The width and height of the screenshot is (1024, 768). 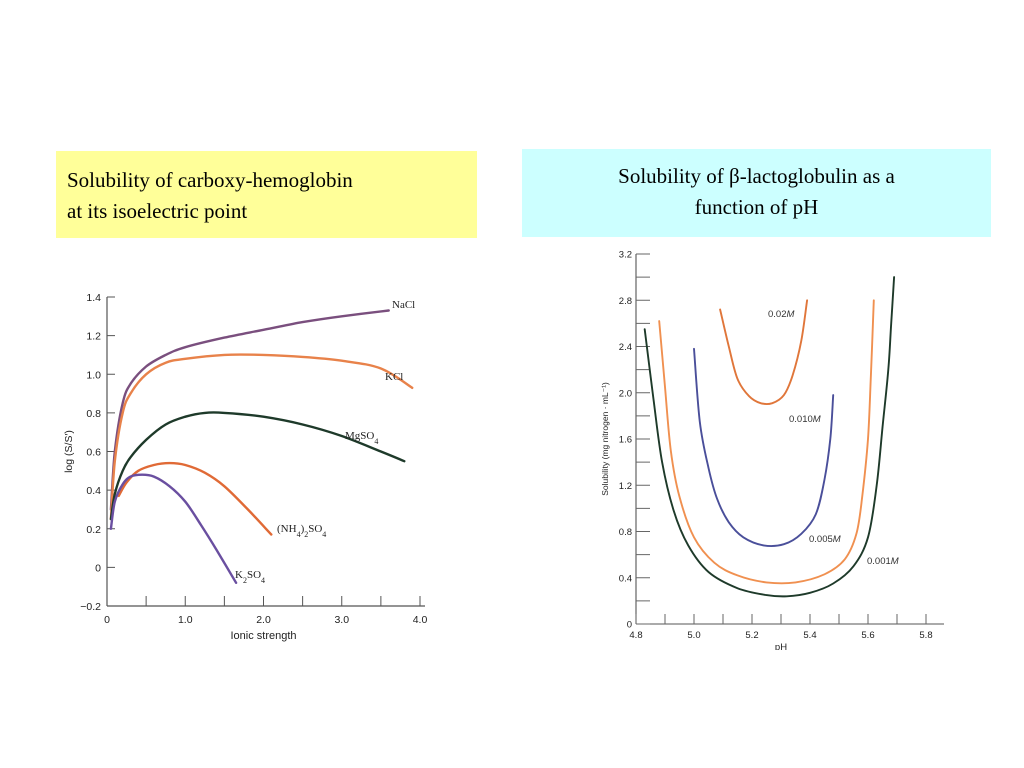 What do you see at coordinates (625, 347) in the screenshot?
I see `y-tick-label: 2.4` at bounding box center [625, 347].